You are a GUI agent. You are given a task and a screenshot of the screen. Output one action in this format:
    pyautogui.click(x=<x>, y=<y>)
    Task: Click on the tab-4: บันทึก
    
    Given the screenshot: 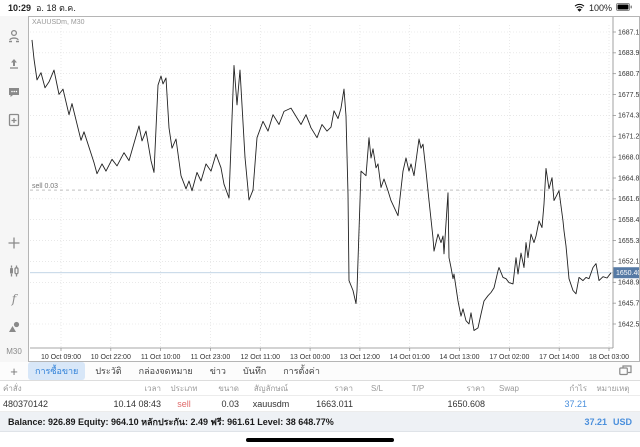 What is the action you would take?
    pyautogui.click(x=254, y=371)
    